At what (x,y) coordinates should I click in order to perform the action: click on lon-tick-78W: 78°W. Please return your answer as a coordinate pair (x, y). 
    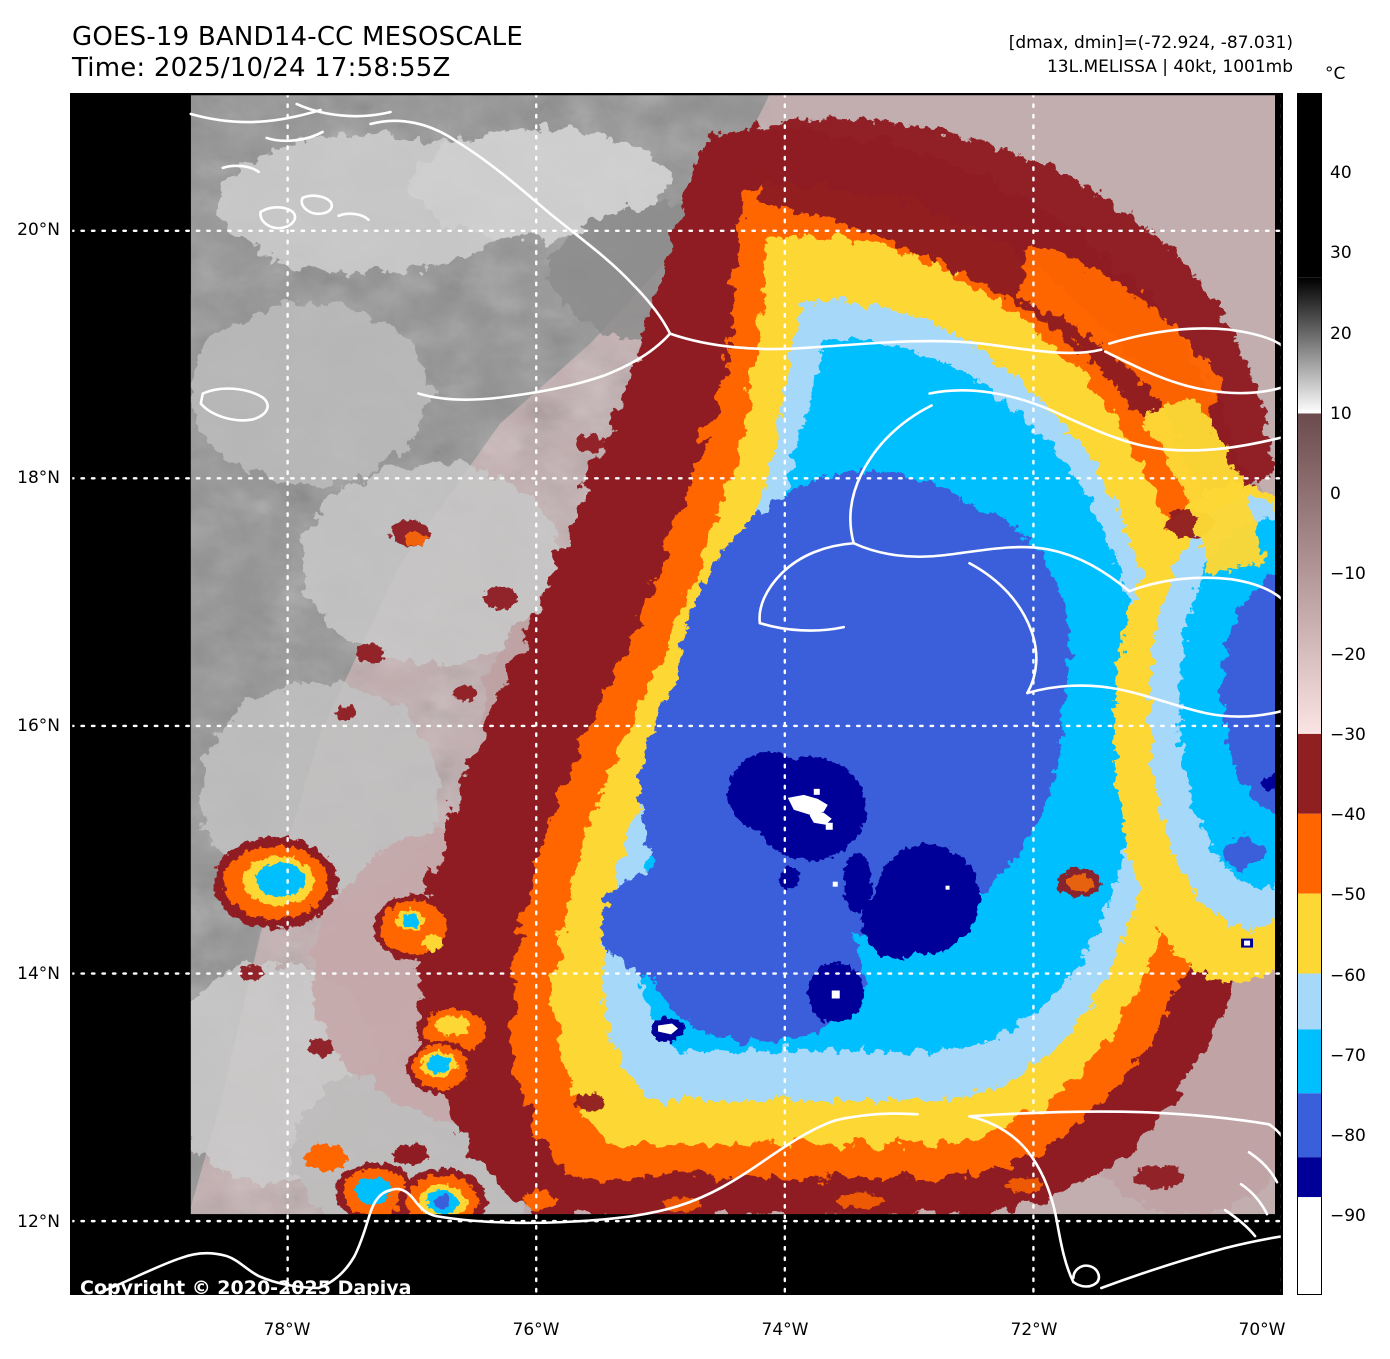
    Looking at the image, I should click on (287, 1330).